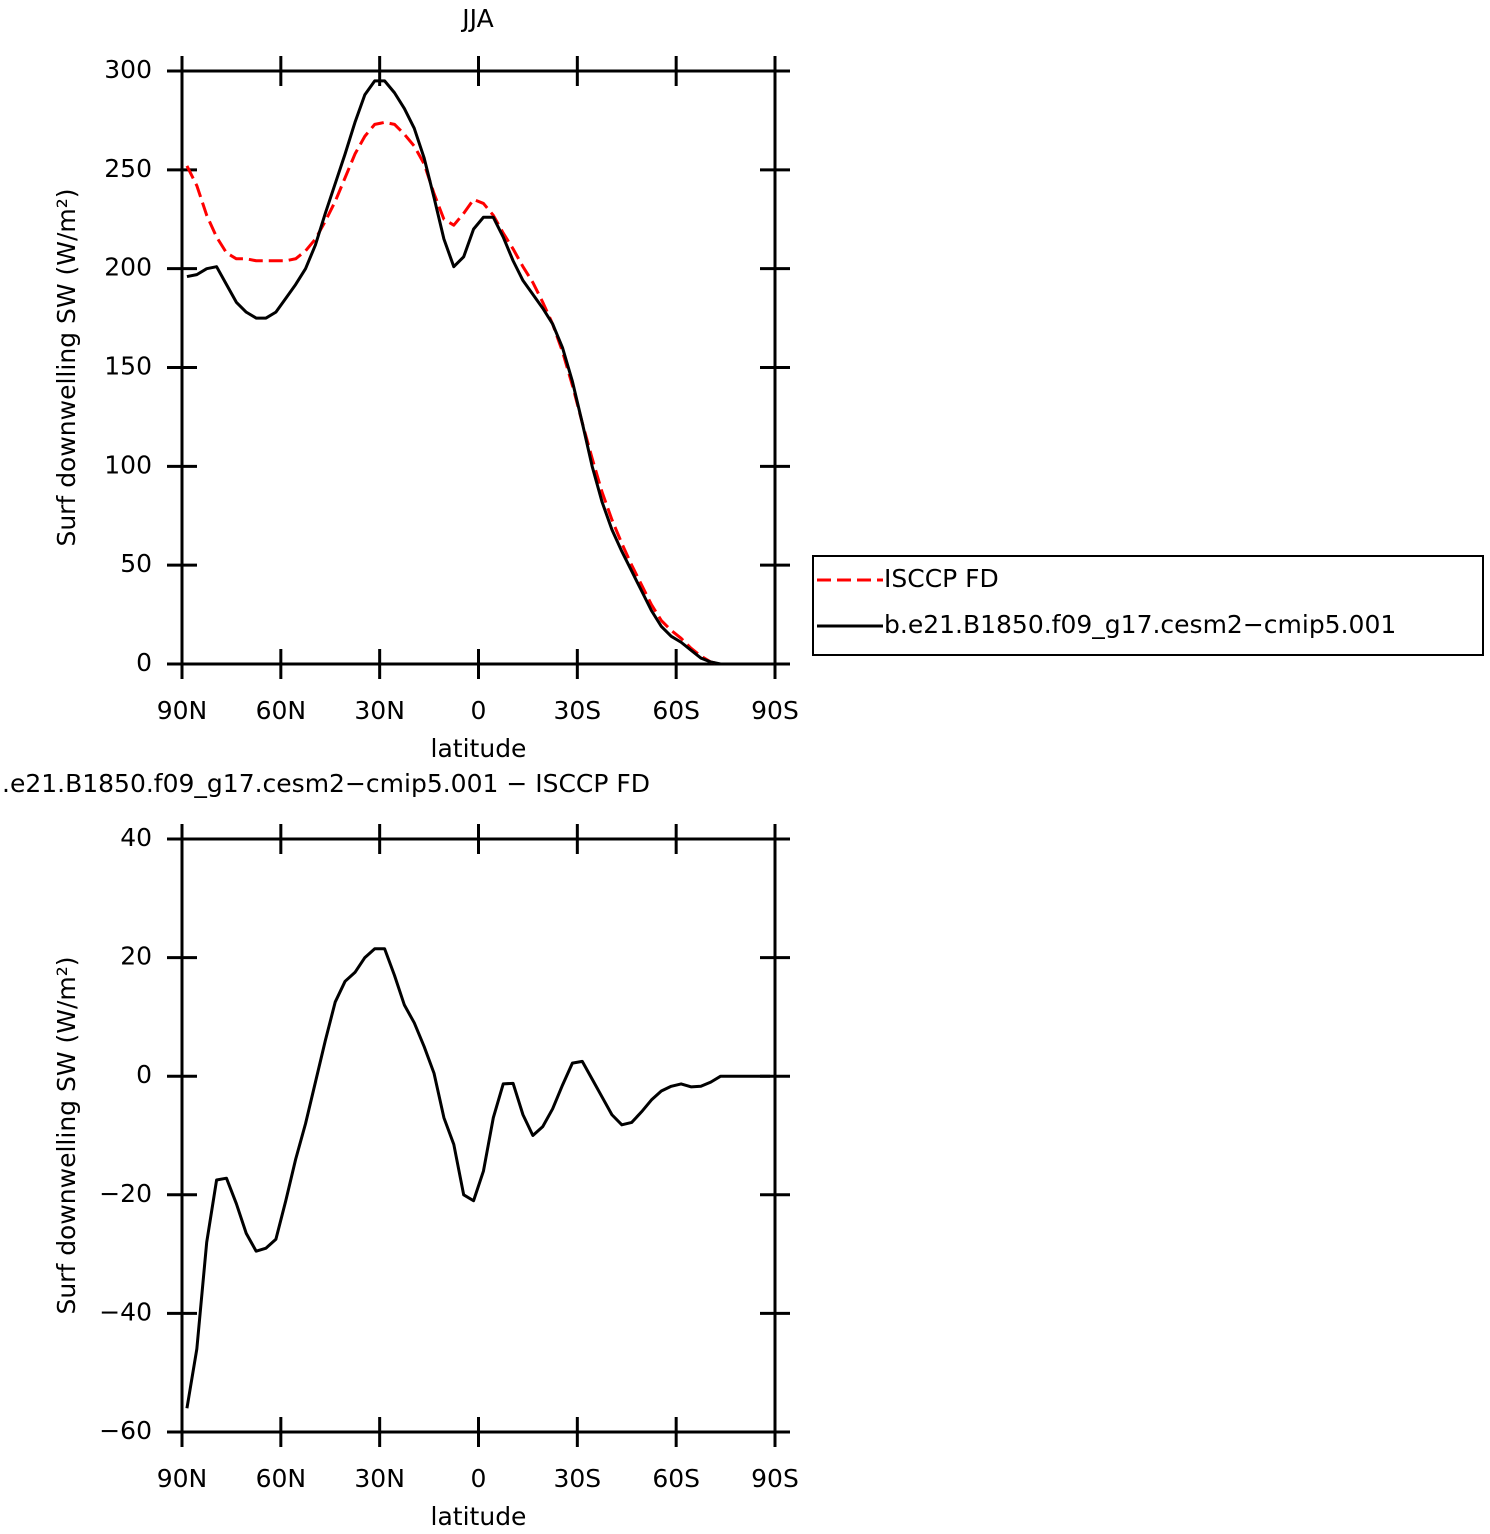 The height and width of the screenshot is (1534, 1490). Describe the element at coordinates (476, 18) in the screenshot. I see `chart-title: JJA` at that location.